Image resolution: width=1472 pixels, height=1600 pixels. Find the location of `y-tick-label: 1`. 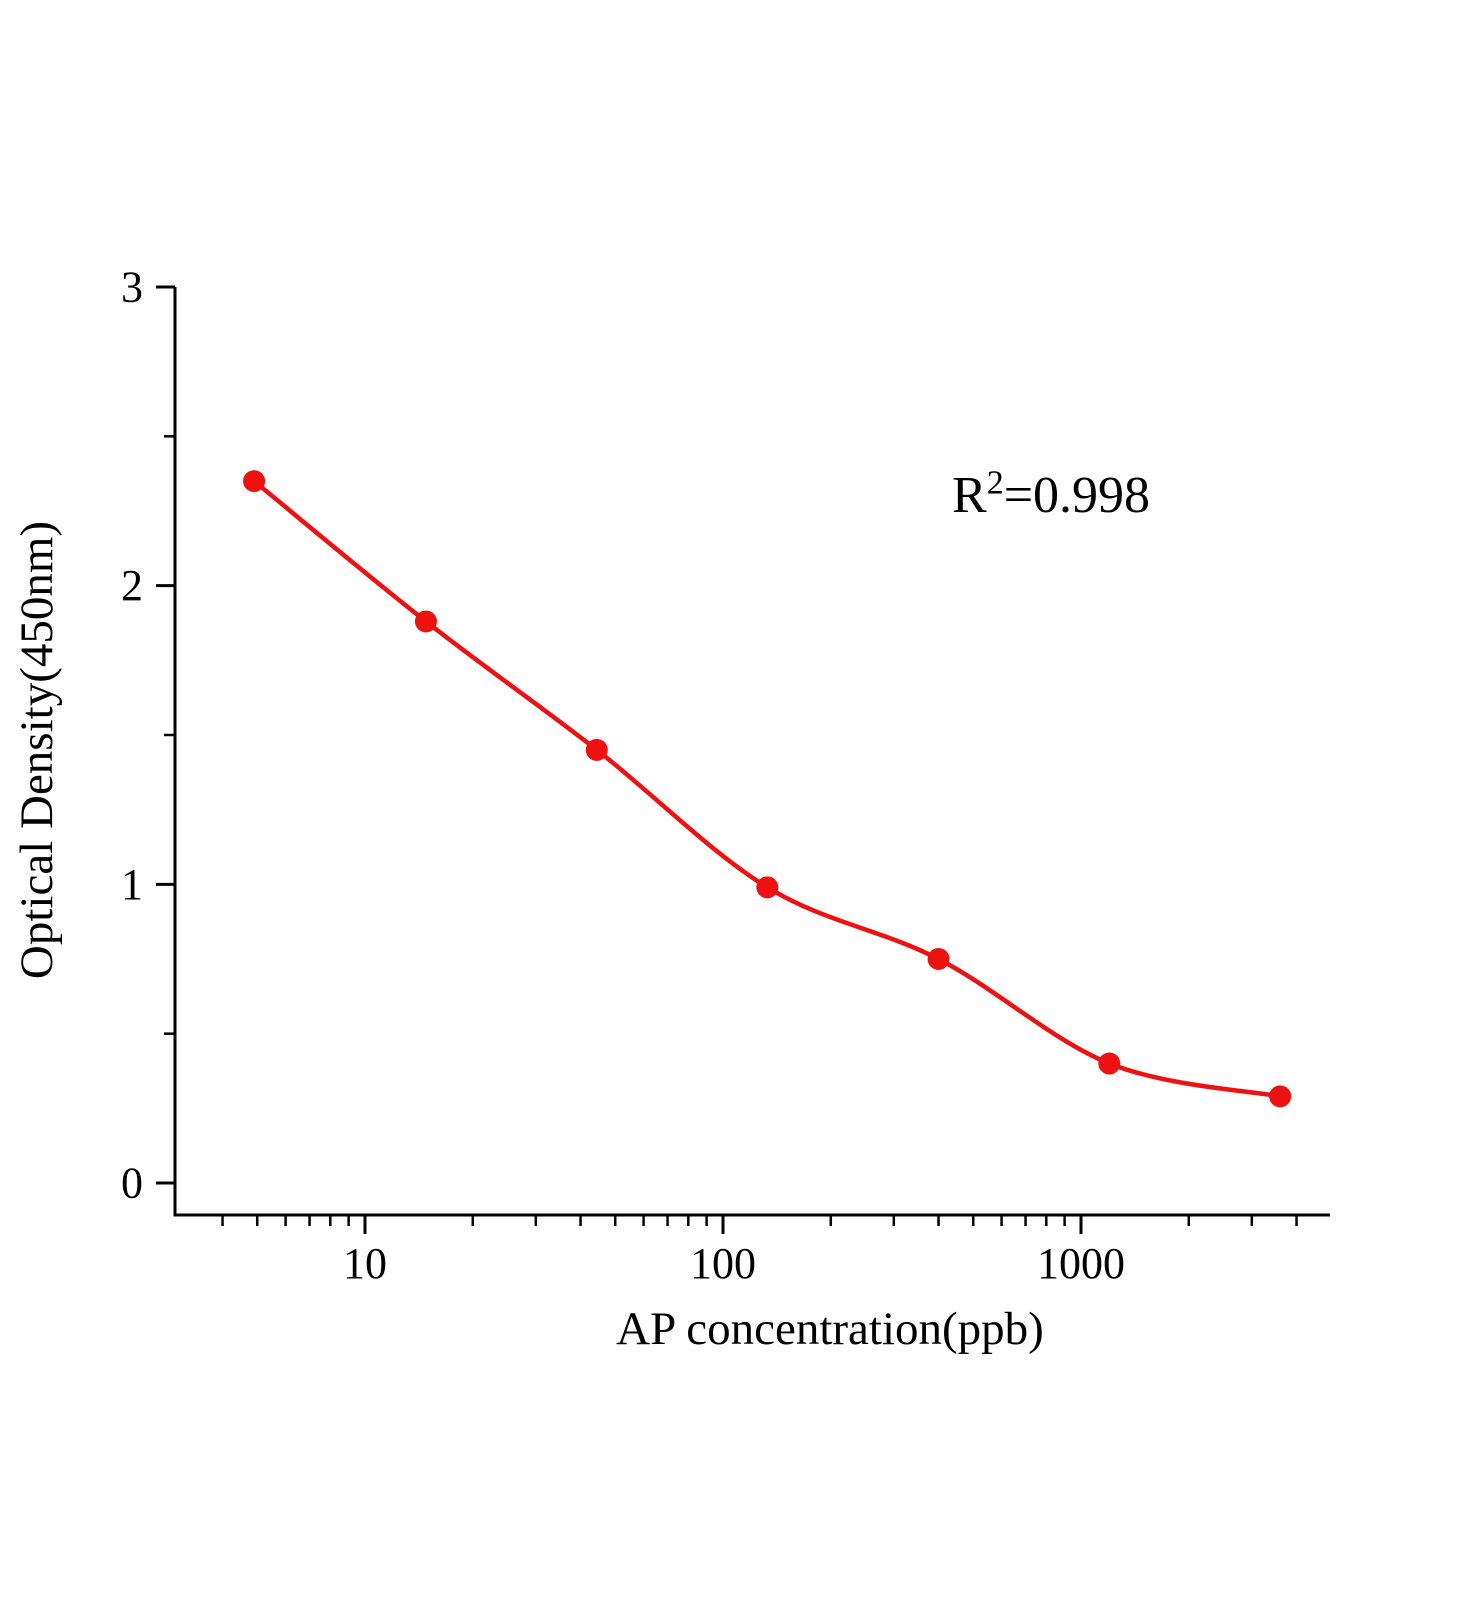

y-tick-label: 1 is located at coordinates (132, 884).